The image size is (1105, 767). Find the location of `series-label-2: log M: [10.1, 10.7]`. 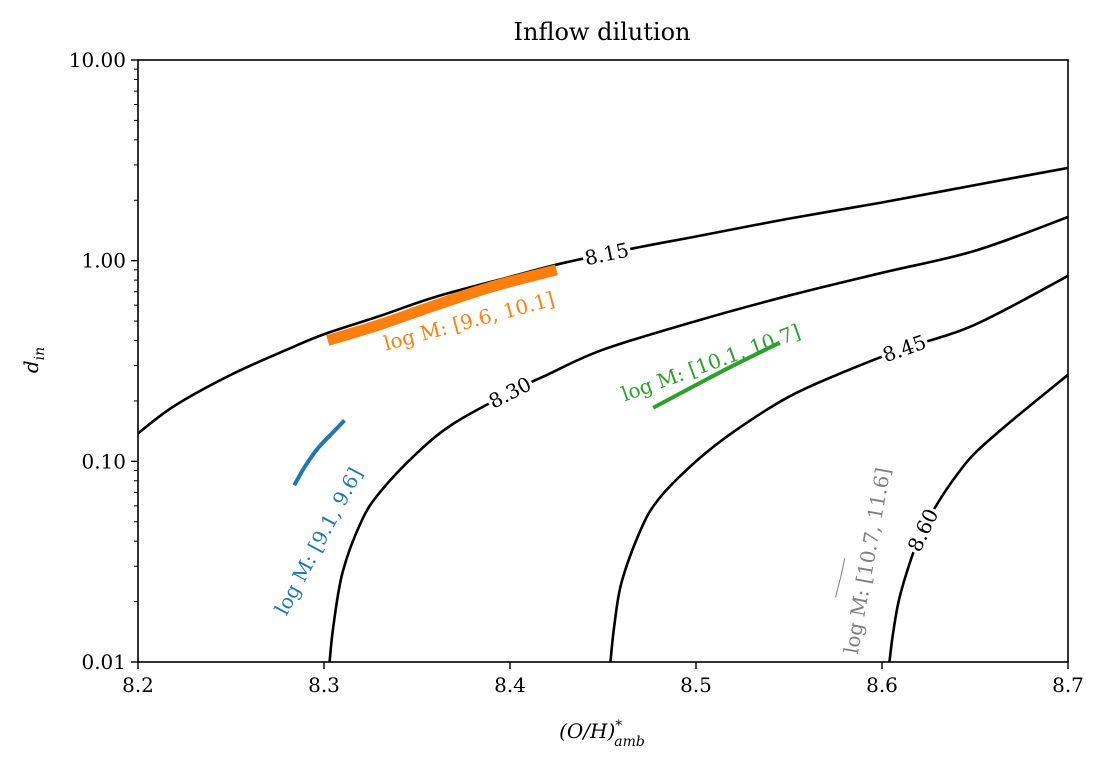

series-label-2: log M: [10.1, 10.7] is located at coordinates (710, 362).